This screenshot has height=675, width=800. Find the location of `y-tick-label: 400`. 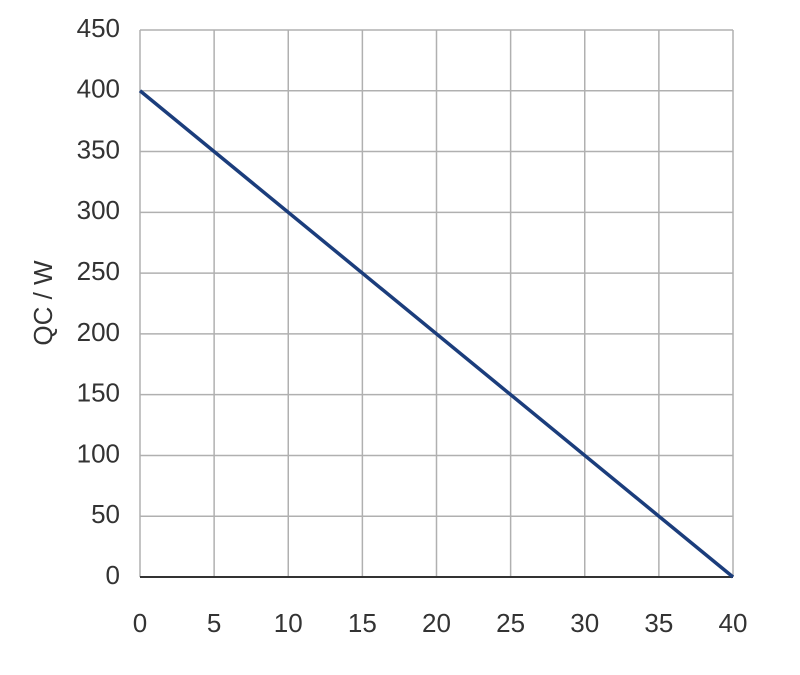

y-tick-label: 400 is located at coordinates (98, 89).